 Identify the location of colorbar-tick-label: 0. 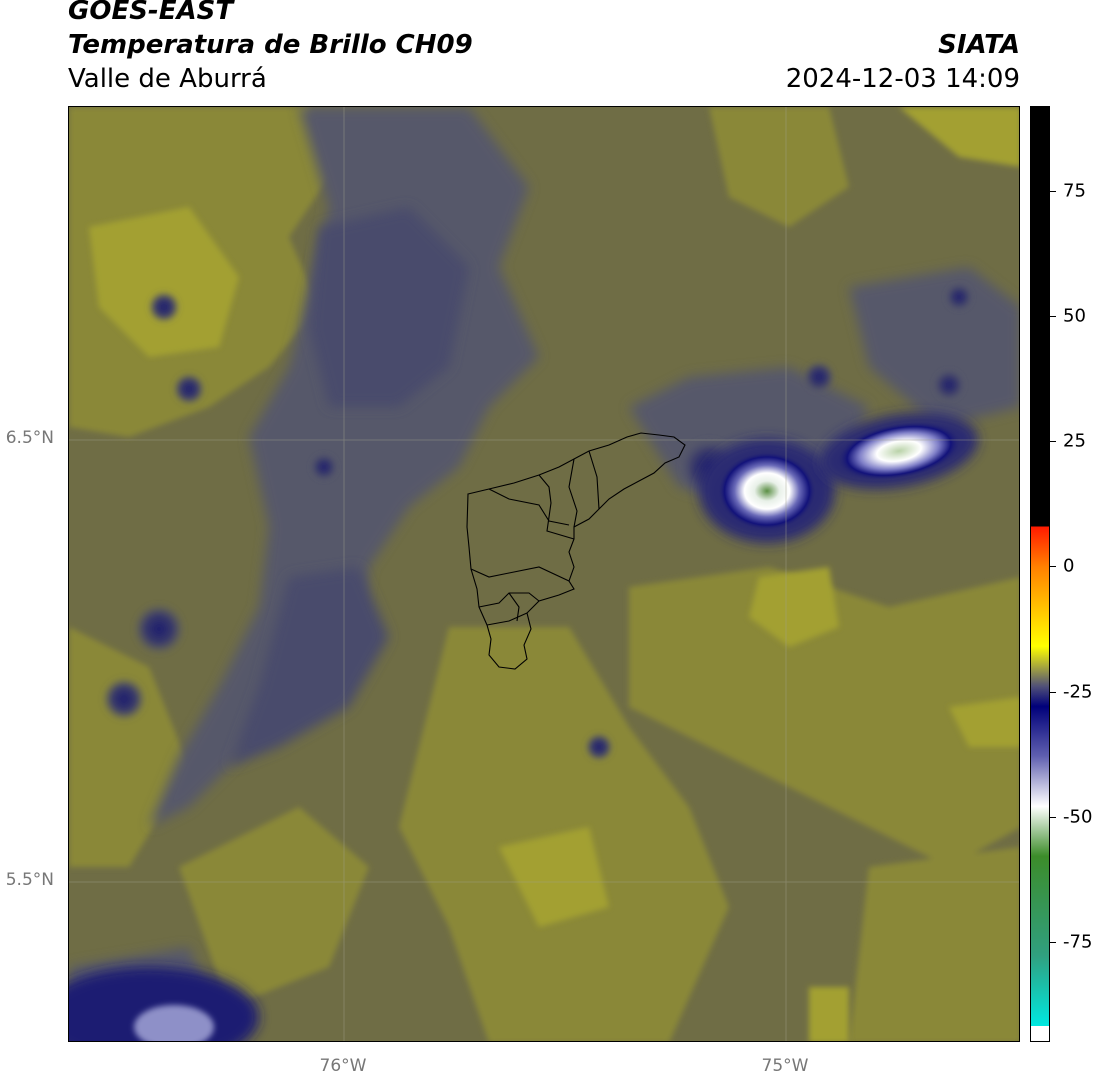
(1069, 566).